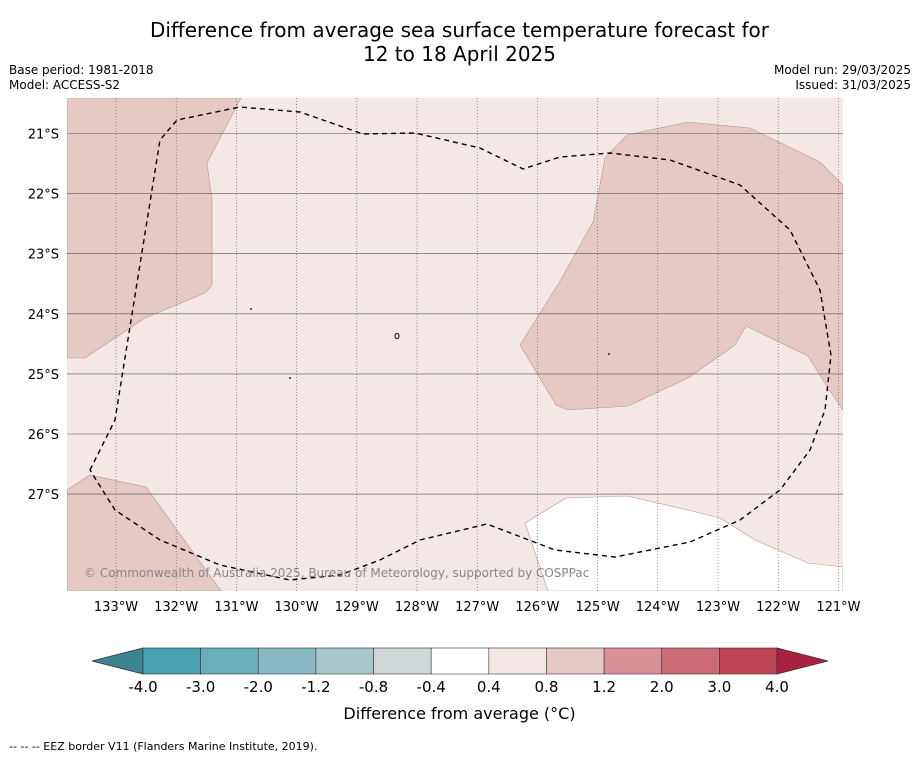  Describe the element at coordinates (236, 607) in the screenshot. I see `lon-label: 131°W` at that location.